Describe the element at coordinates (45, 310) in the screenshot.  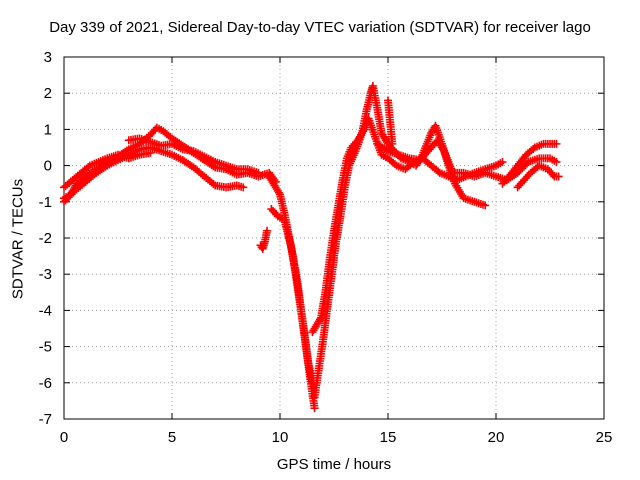
I see `y-tick-label: -4` at that location.